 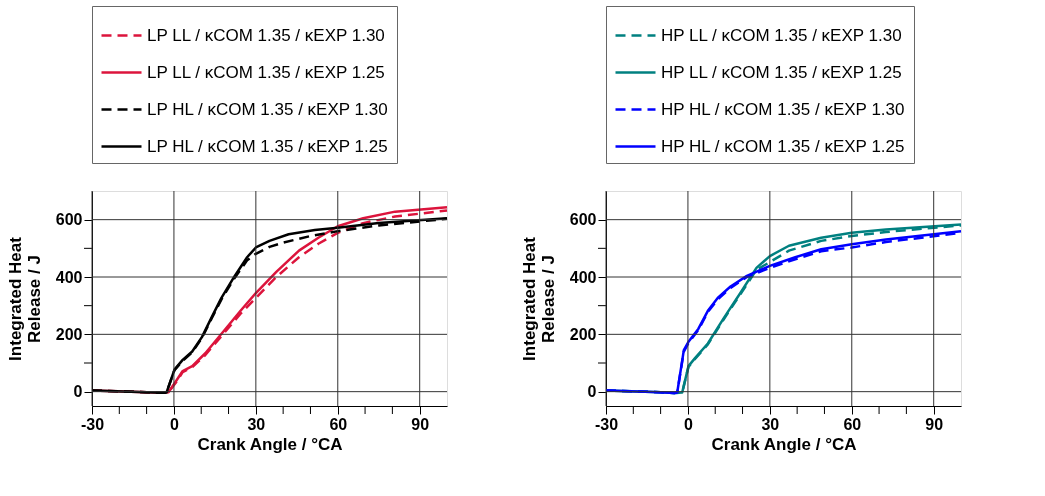 What do you see at coordinates (267, 109) in the screenshot?
I see `legend-label: LP HL / κCOM 1.35 / κEXP 1.30` at bounding box center [267, 109].